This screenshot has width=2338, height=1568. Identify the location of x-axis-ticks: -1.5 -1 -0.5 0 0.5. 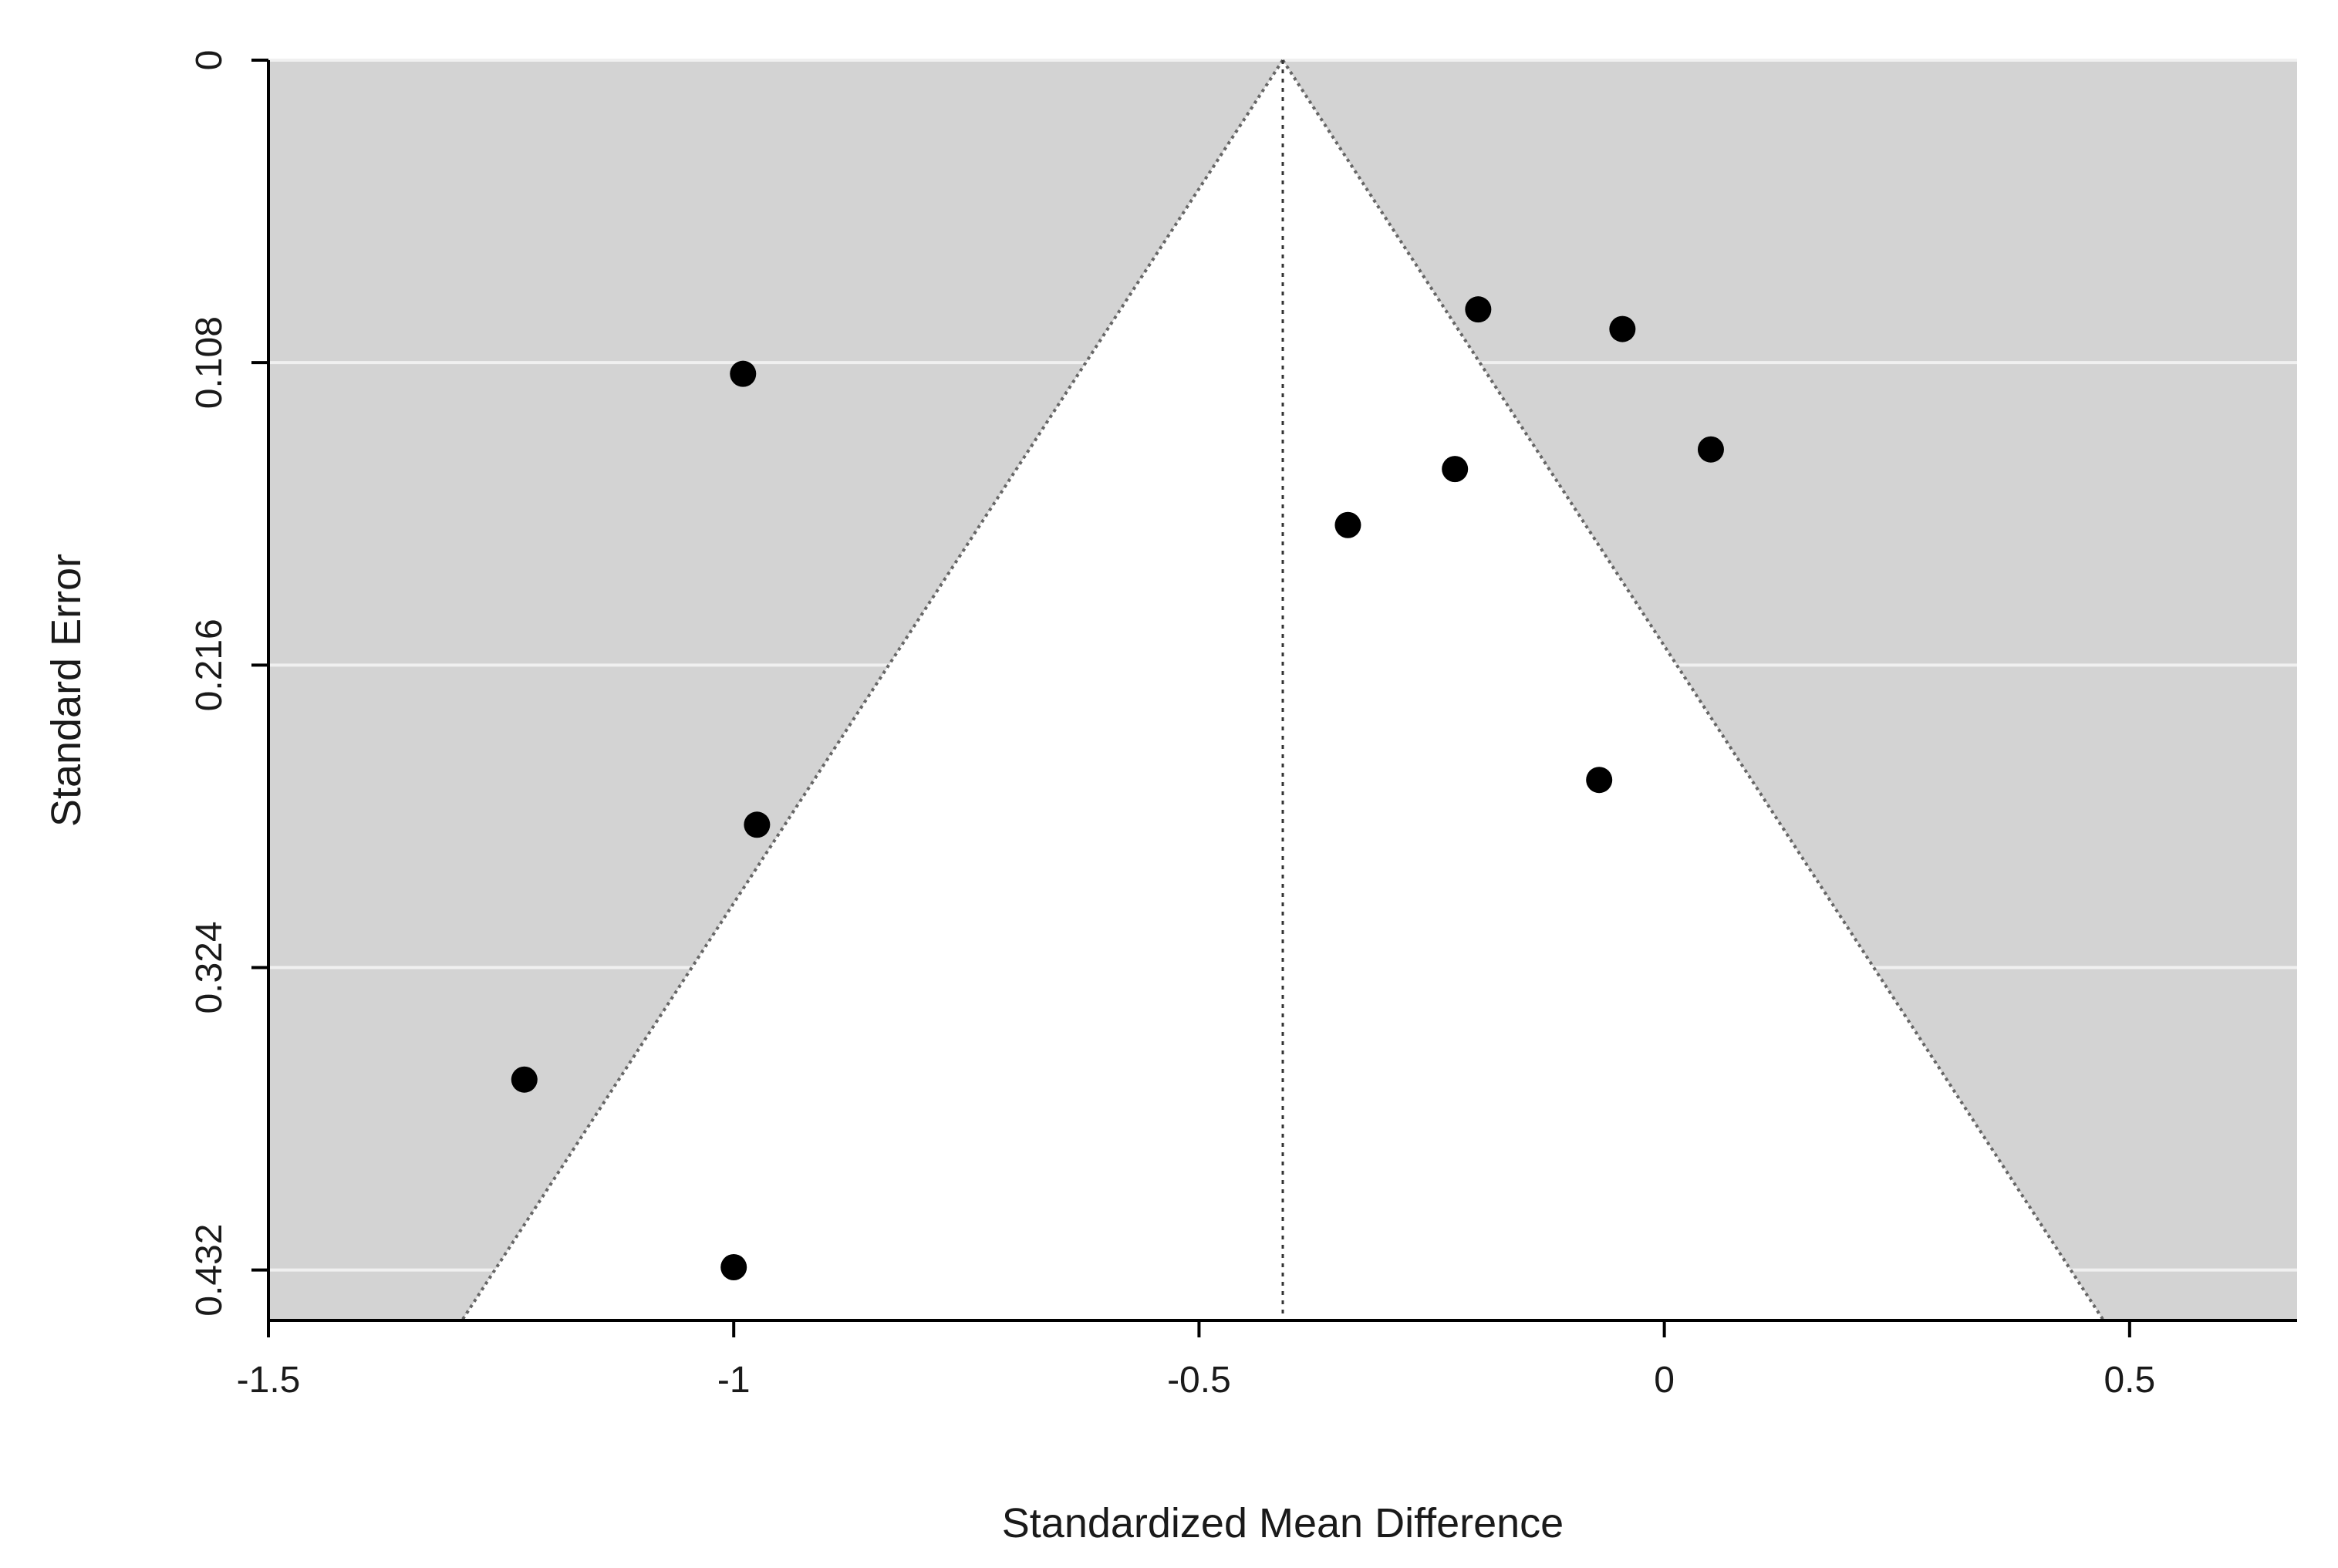
(1196, 1361).